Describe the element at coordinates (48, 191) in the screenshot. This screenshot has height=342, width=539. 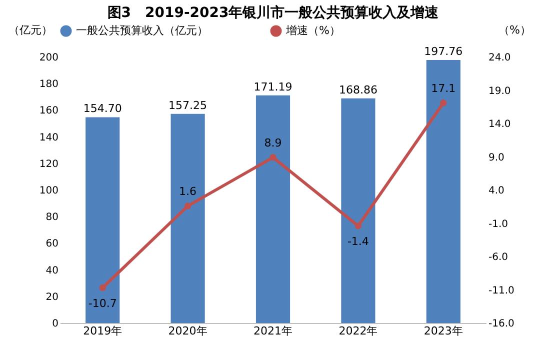
I see `y-tick-label: 100` at that location.